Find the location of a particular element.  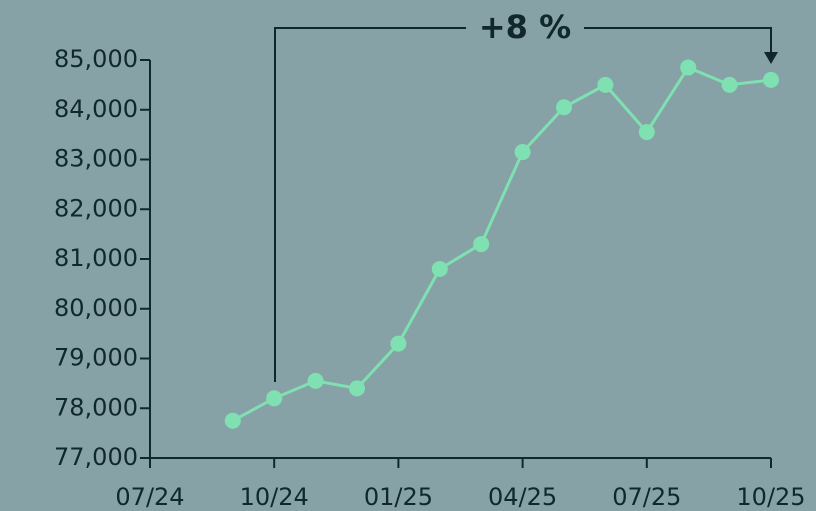

x-tick-label: 07/25 is located at coordinates (646, 497).